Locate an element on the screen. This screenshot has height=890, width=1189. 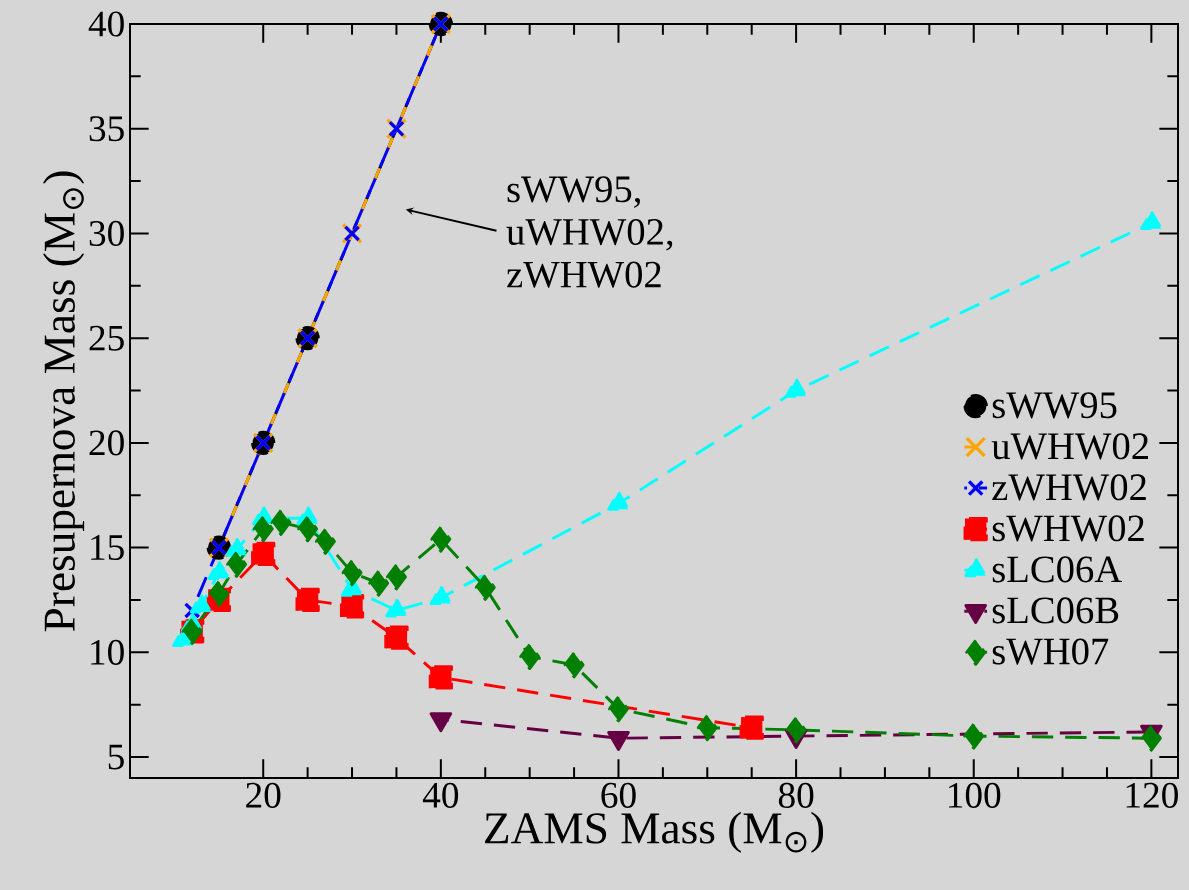
legend-label: zWHW02 is located at coordinates (1069, 487).